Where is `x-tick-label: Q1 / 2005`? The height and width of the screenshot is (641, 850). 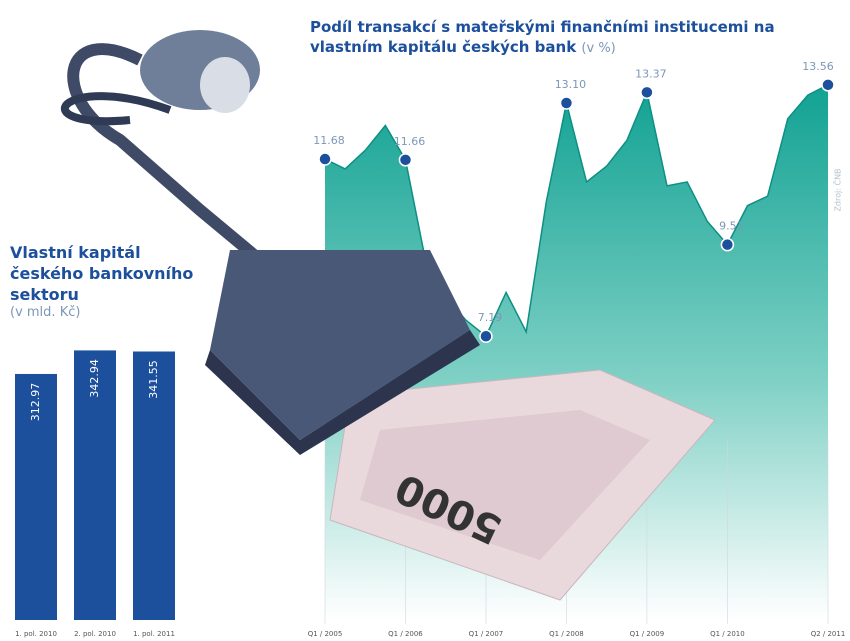 x-tick-label: Q1 / 2005 is located at coordinates (325, 634).